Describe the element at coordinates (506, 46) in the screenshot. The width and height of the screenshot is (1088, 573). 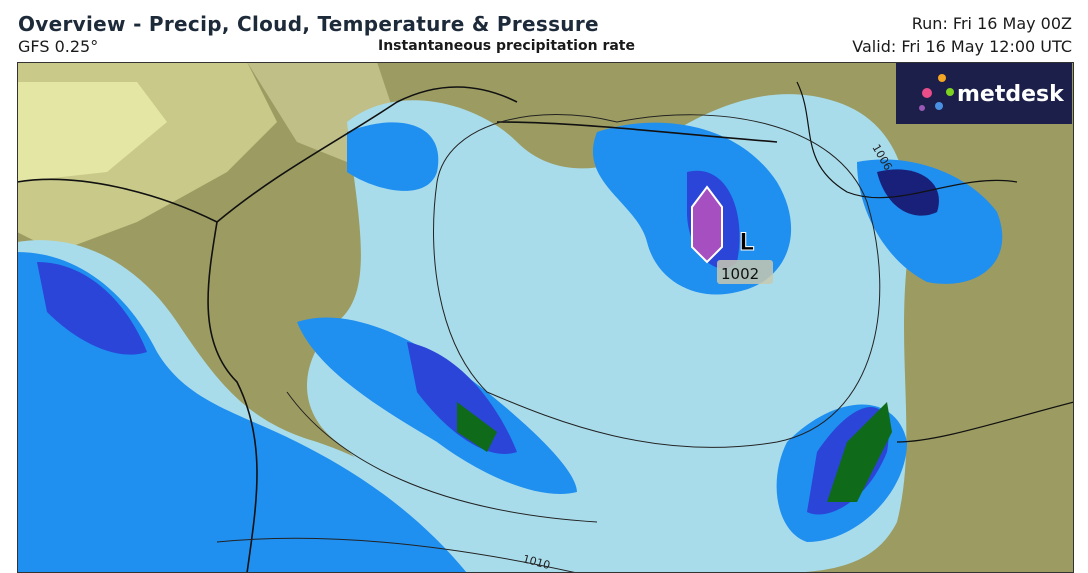
I see `subtitle: Instantaneous precipitation rate` at that location.